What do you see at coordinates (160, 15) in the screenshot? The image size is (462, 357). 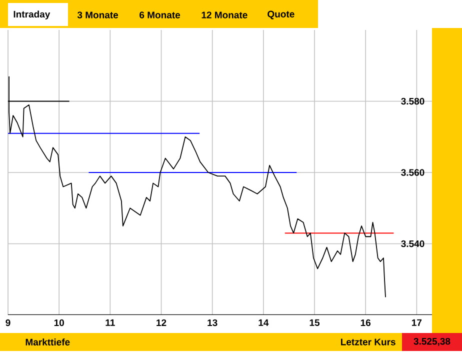 I see `text: 6 Monate` at bounding box center [160, 15].